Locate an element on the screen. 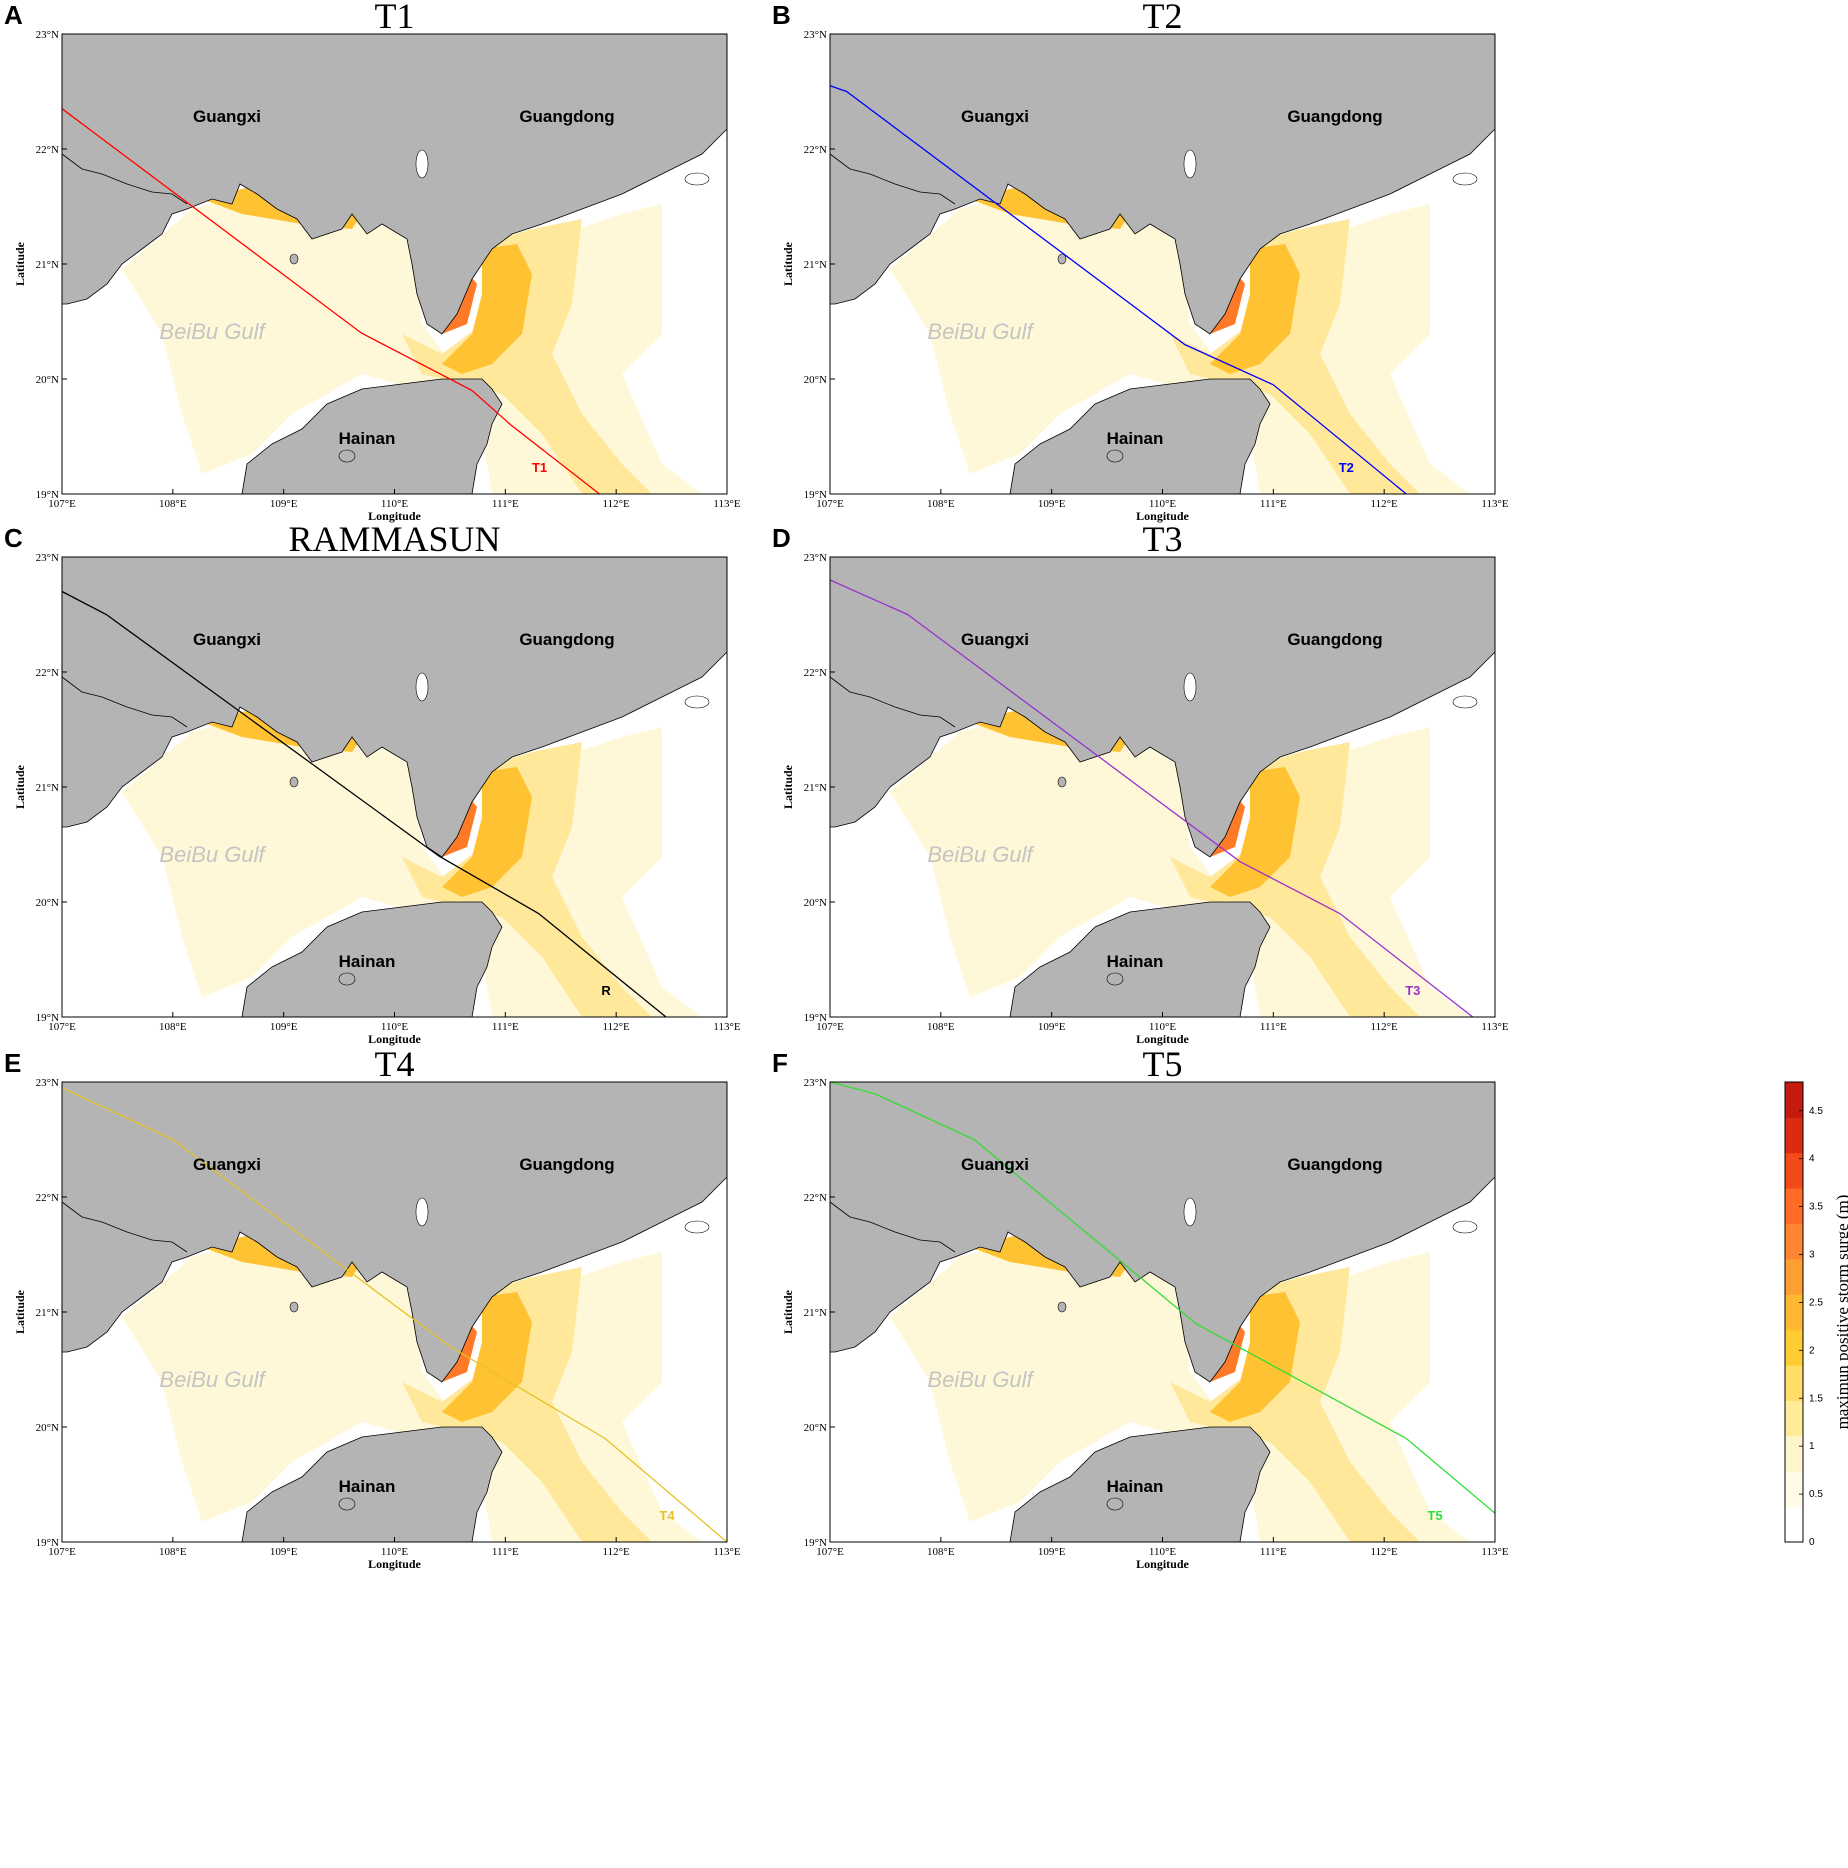  colorbar-tick-label: 3.5 is located at coordinates (1816, 1207).